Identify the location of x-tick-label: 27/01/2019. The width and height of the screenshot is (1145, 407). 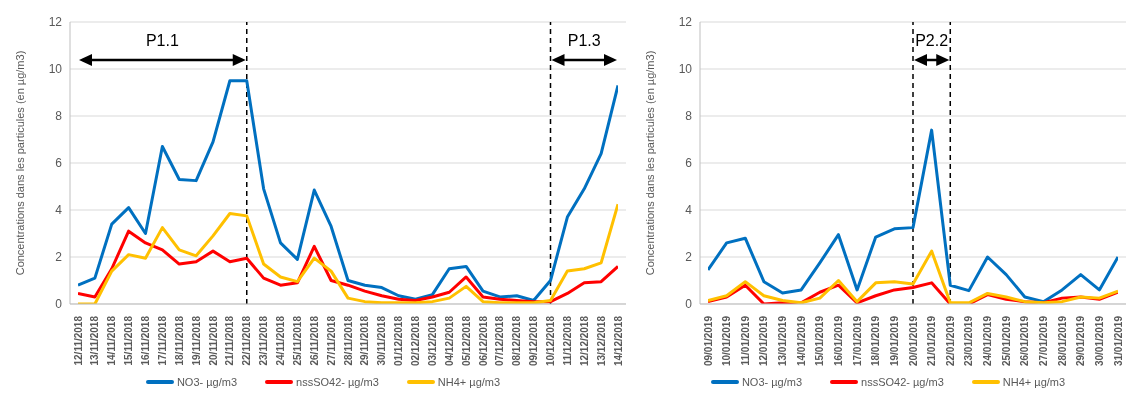
(1043, 341).